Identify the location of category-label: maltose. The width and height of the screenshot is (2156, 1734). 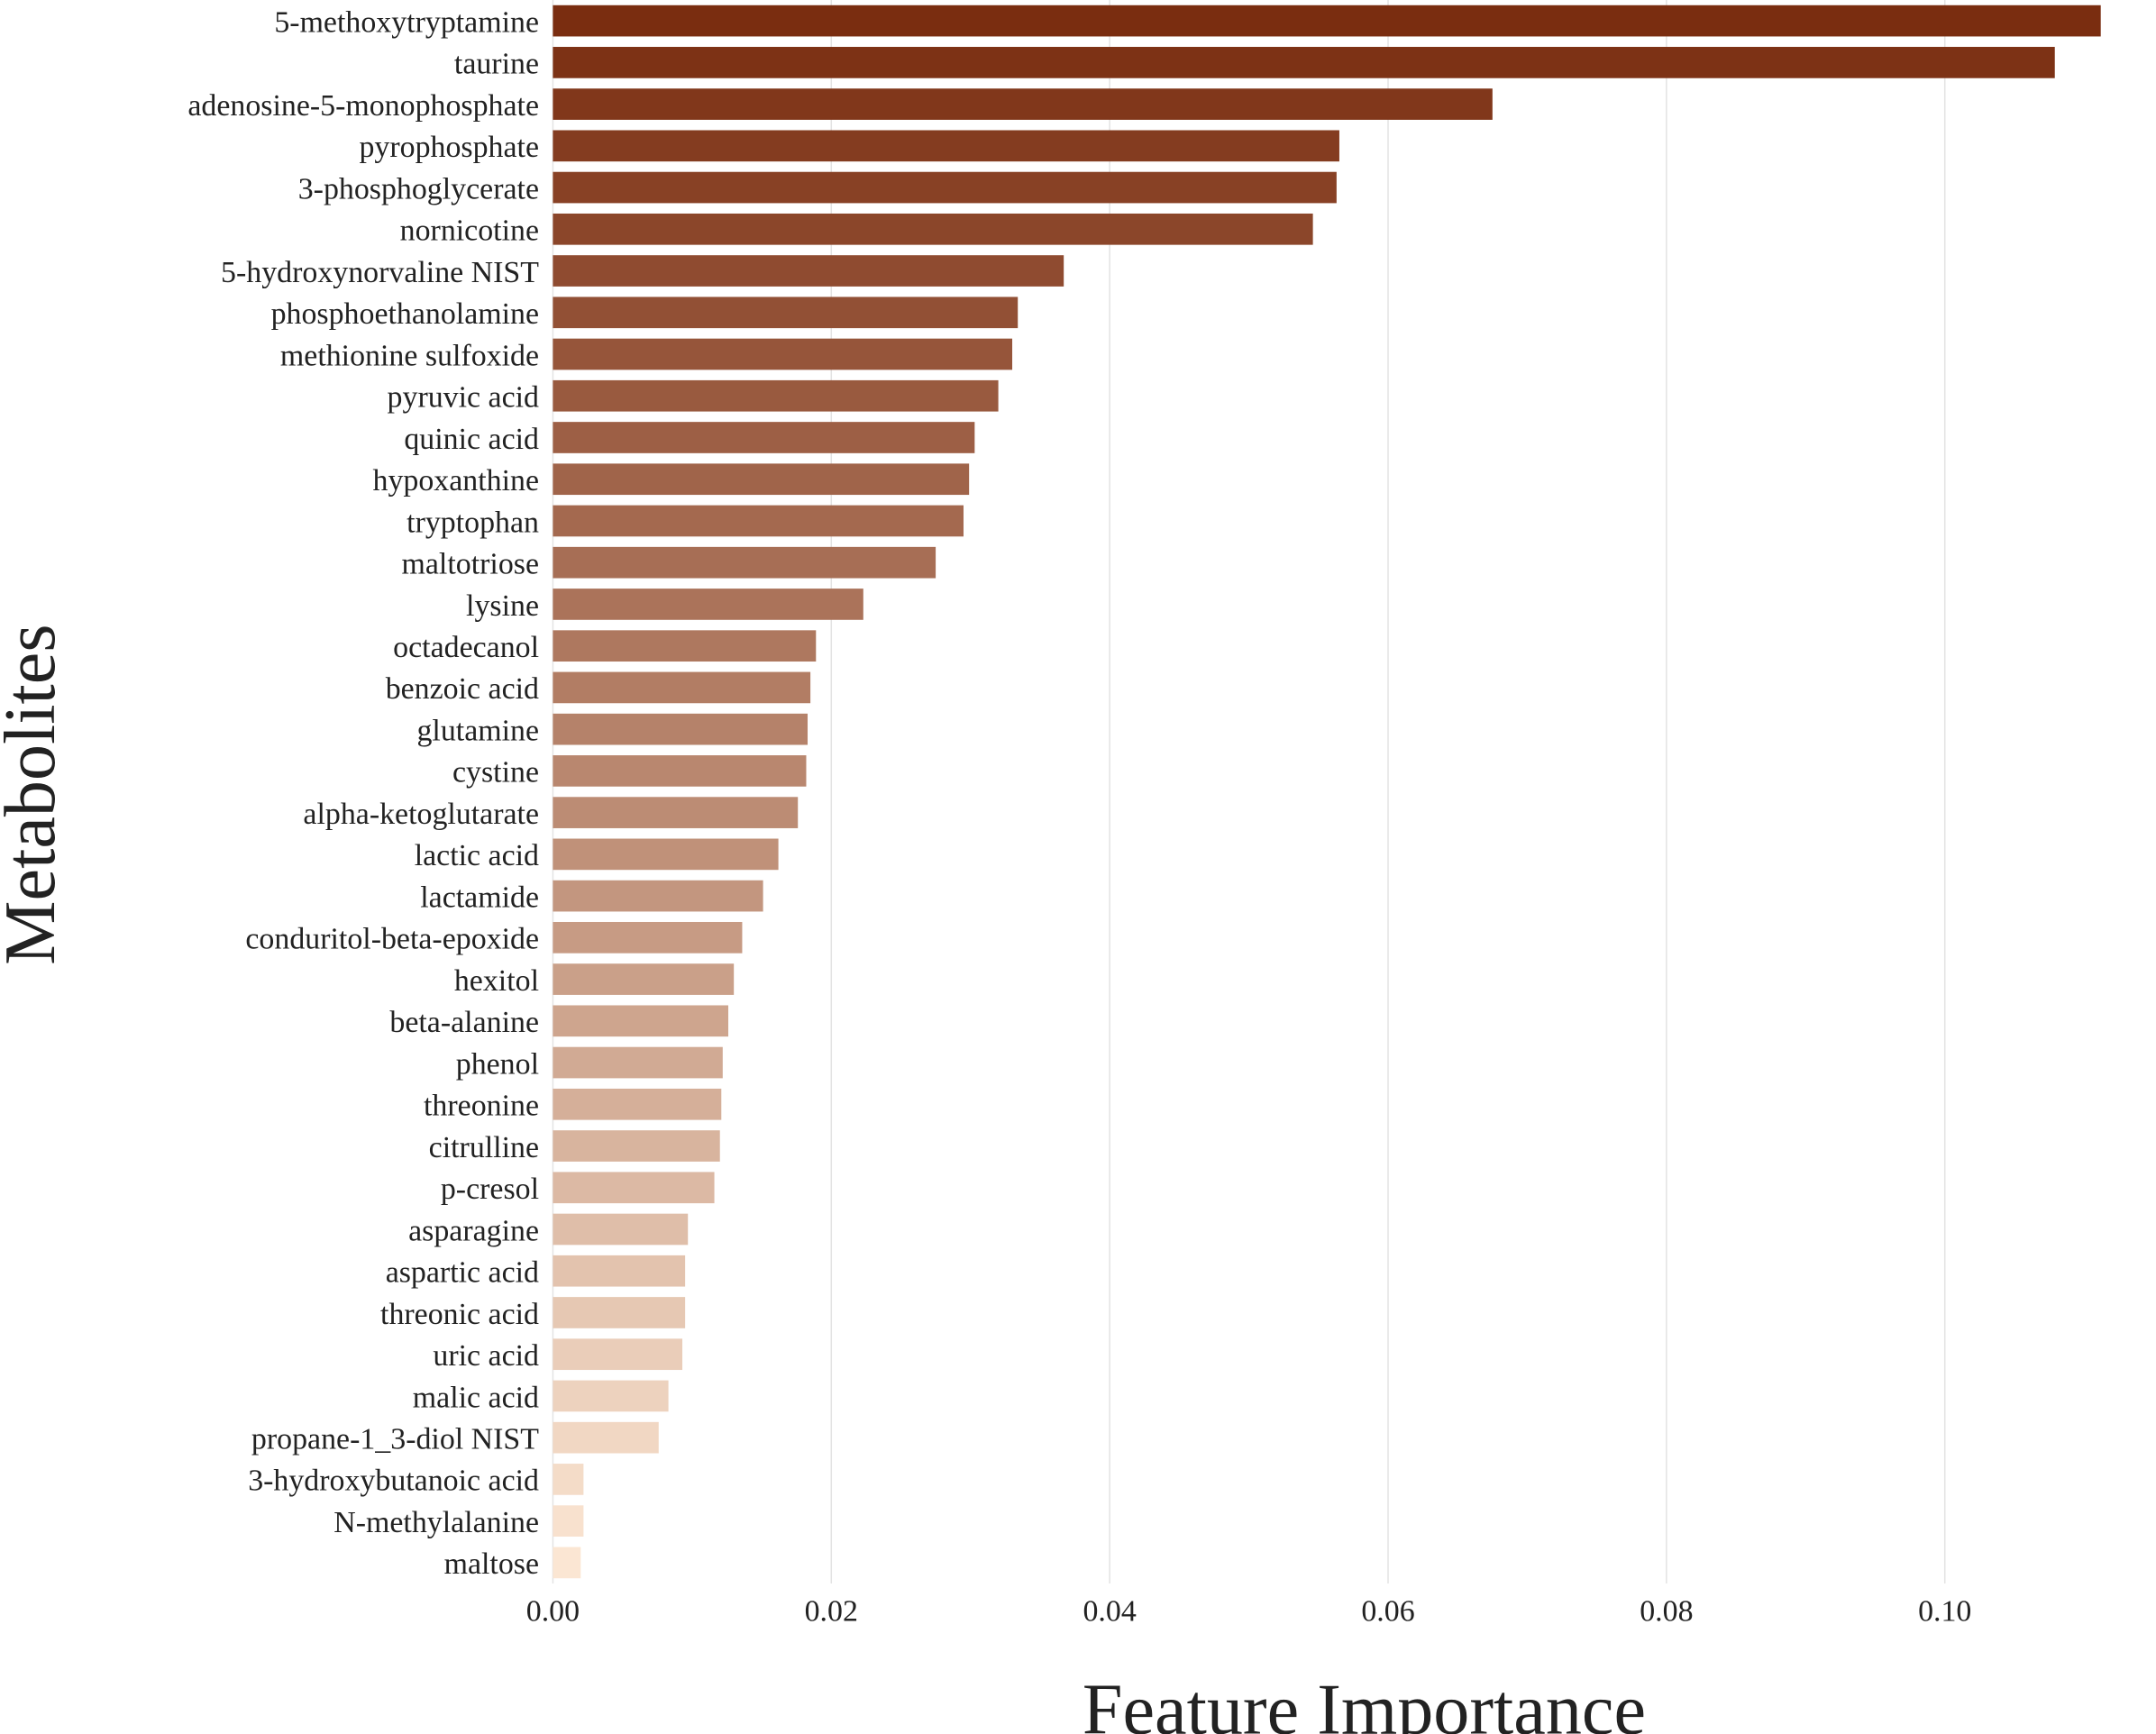
(491, 1564).